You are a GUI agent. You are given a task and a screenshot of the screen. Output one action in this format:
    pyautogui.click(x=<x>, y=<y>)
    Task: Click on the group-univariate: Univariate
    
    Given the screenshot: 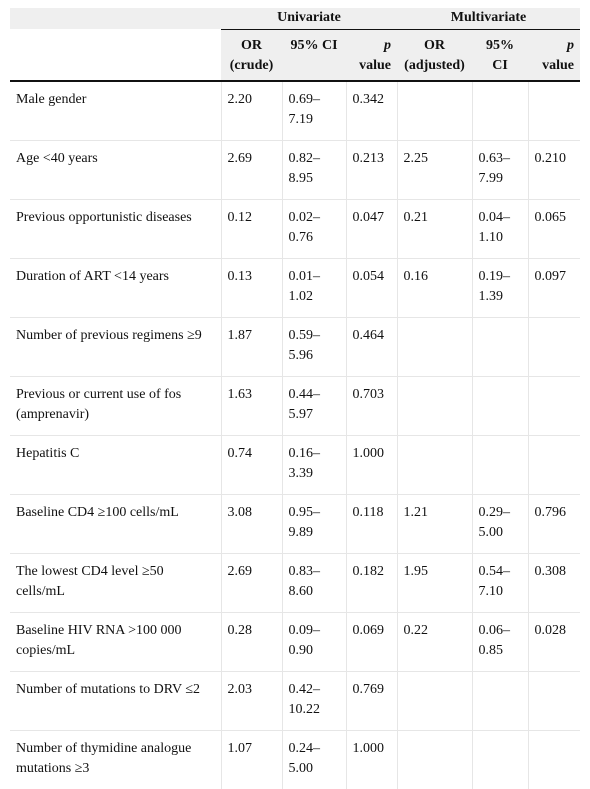 What is the action you would take?
    pyautogui.click(x=309, y=19)
    